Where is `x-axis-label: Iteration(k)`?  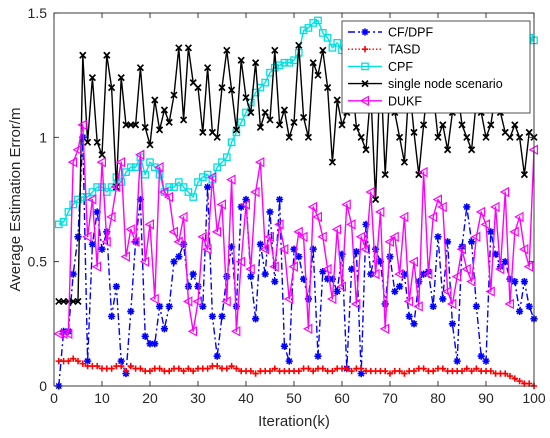
x-axis-label: Iteration(k) is located at coordinates (294, 421).